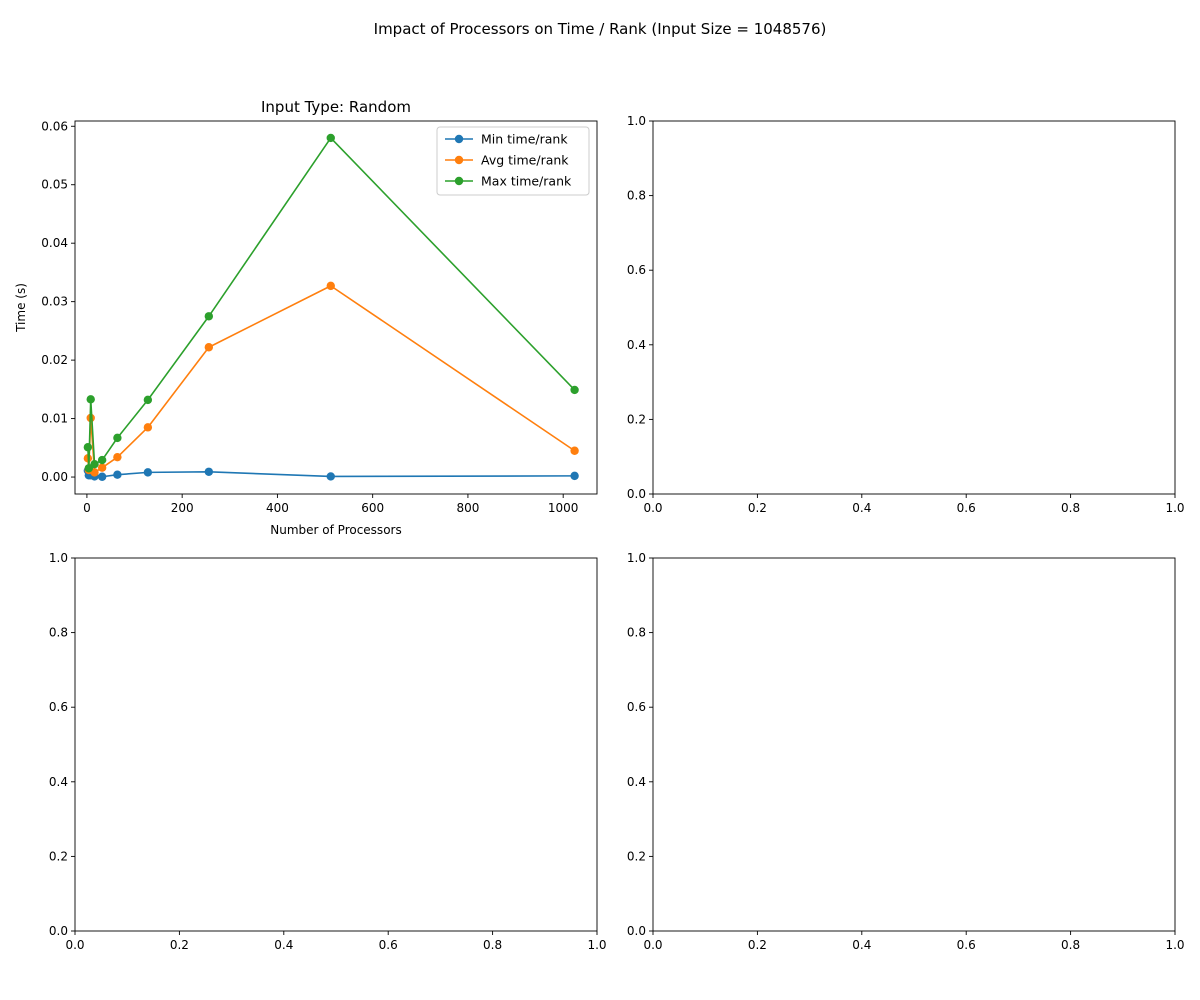 The image size is (1200, 1000). What do you see at coordinates (87, 508) in the screenshot?
I see `x-tick-label: 0` at bounding box center [87, 508].